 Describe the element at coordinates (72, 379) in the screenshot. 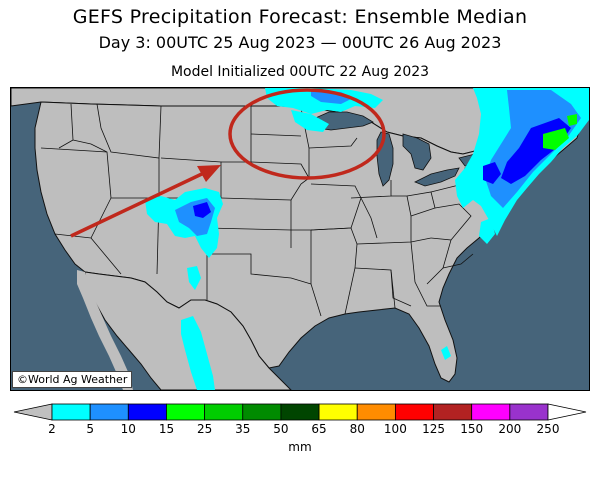

I see `credit-label: ©World Ag Weather` at that location.